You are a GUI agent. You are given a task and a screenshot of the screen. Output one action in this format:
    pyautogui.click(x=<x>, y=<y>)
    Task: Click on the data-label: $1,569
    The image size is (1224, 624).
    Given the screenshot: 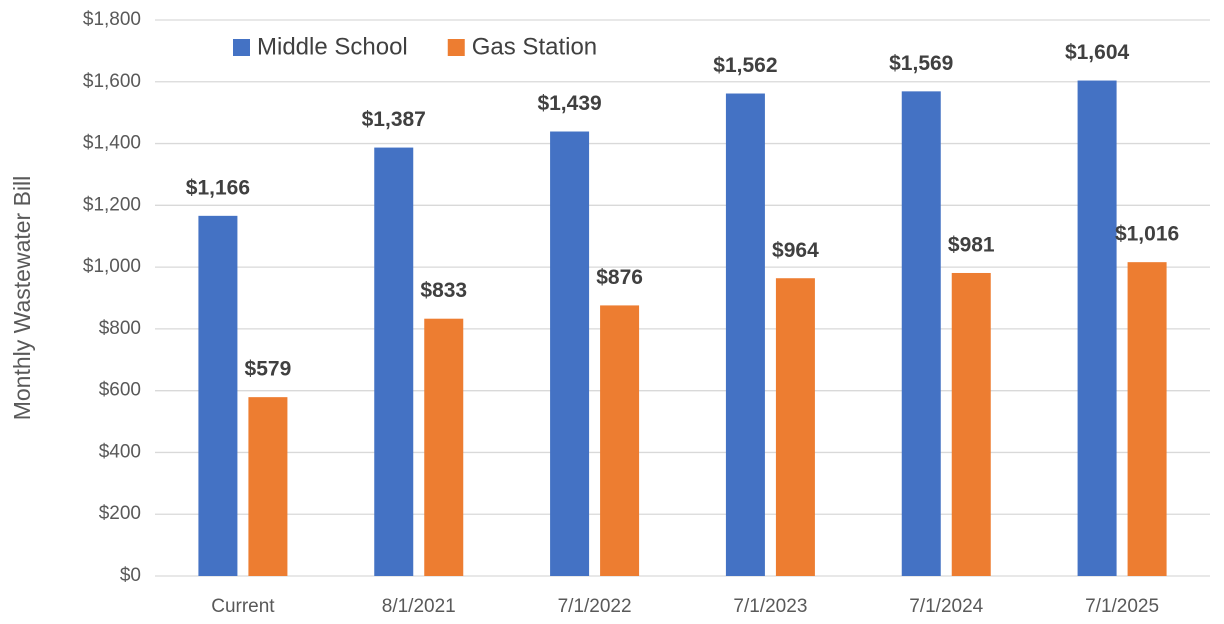 What is the action you would take?
    pyautogui.click(x=921, y=63)
    